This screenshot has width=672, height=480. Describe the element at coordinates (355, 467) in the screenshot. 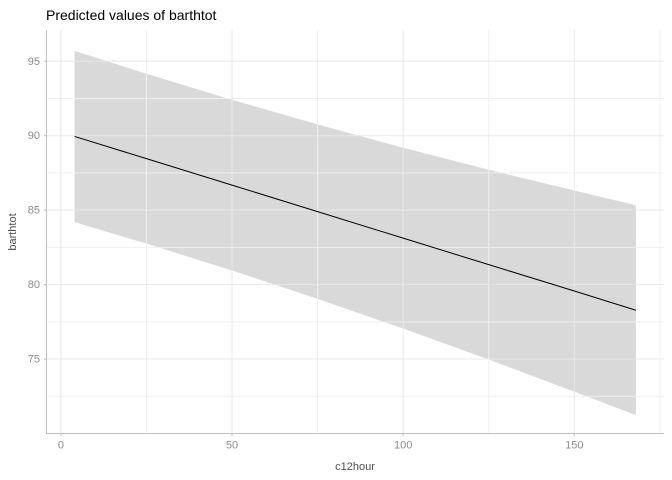

I see `x-axis-title: c12hour` at that location.